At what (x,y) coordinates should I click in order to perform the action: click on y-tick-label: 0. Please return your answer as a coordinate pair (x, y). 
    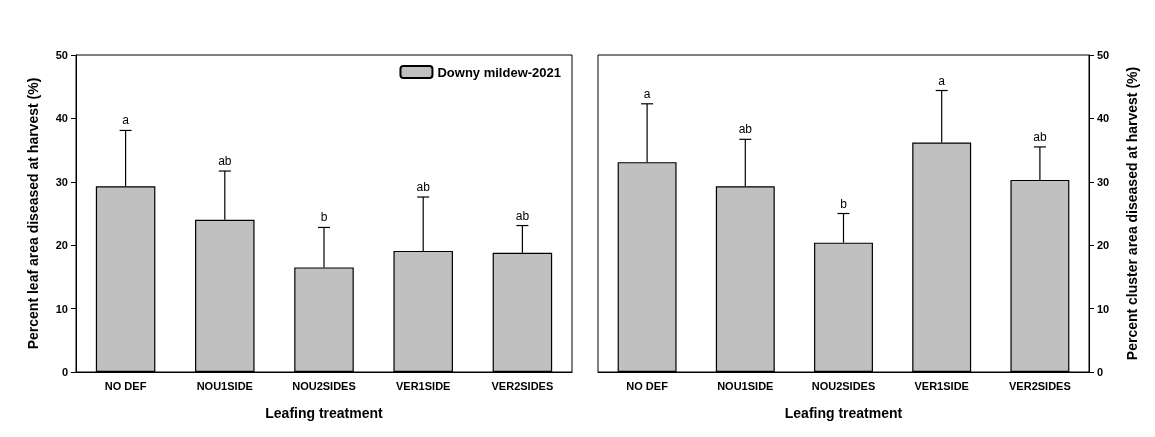
    Looking at the image, I should click on (64, 372).